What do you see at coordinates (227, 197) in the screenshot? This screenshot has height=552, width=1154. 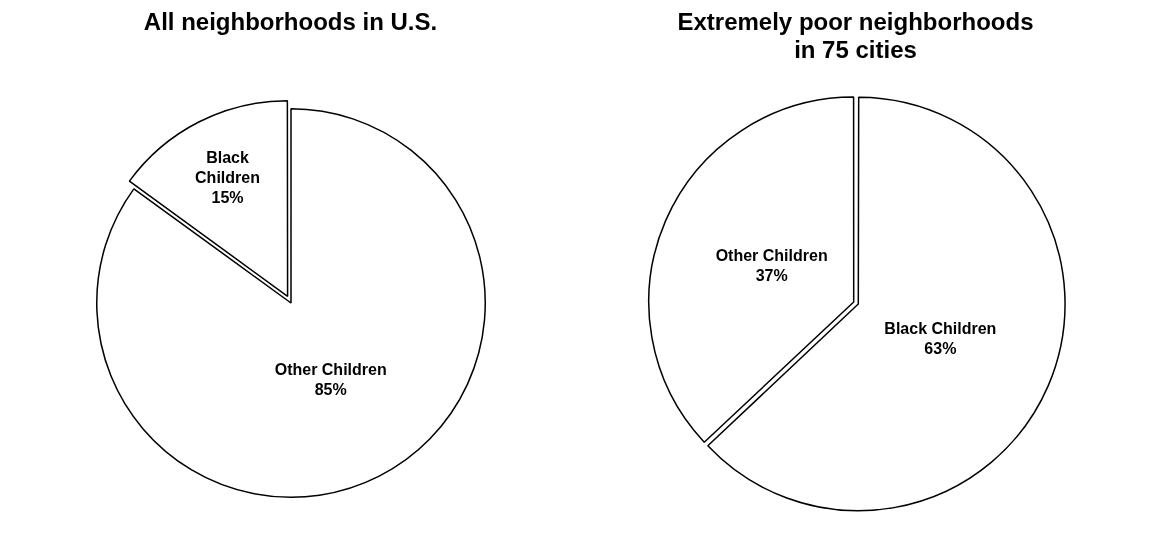 I see `data-label: 15%` at bounding box center [227, 197].